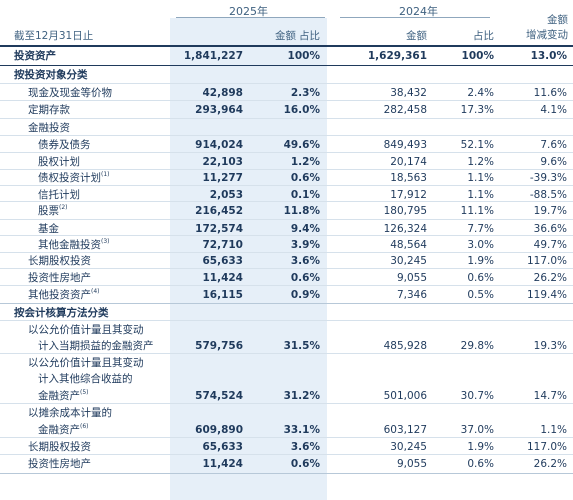 Image resolution: width=573 pixels, height=500 pixels. What do you see at coordinates (550, 464) in the screenshot?
I see `change-cell: 26.2%` at bounding box center [550, 464].